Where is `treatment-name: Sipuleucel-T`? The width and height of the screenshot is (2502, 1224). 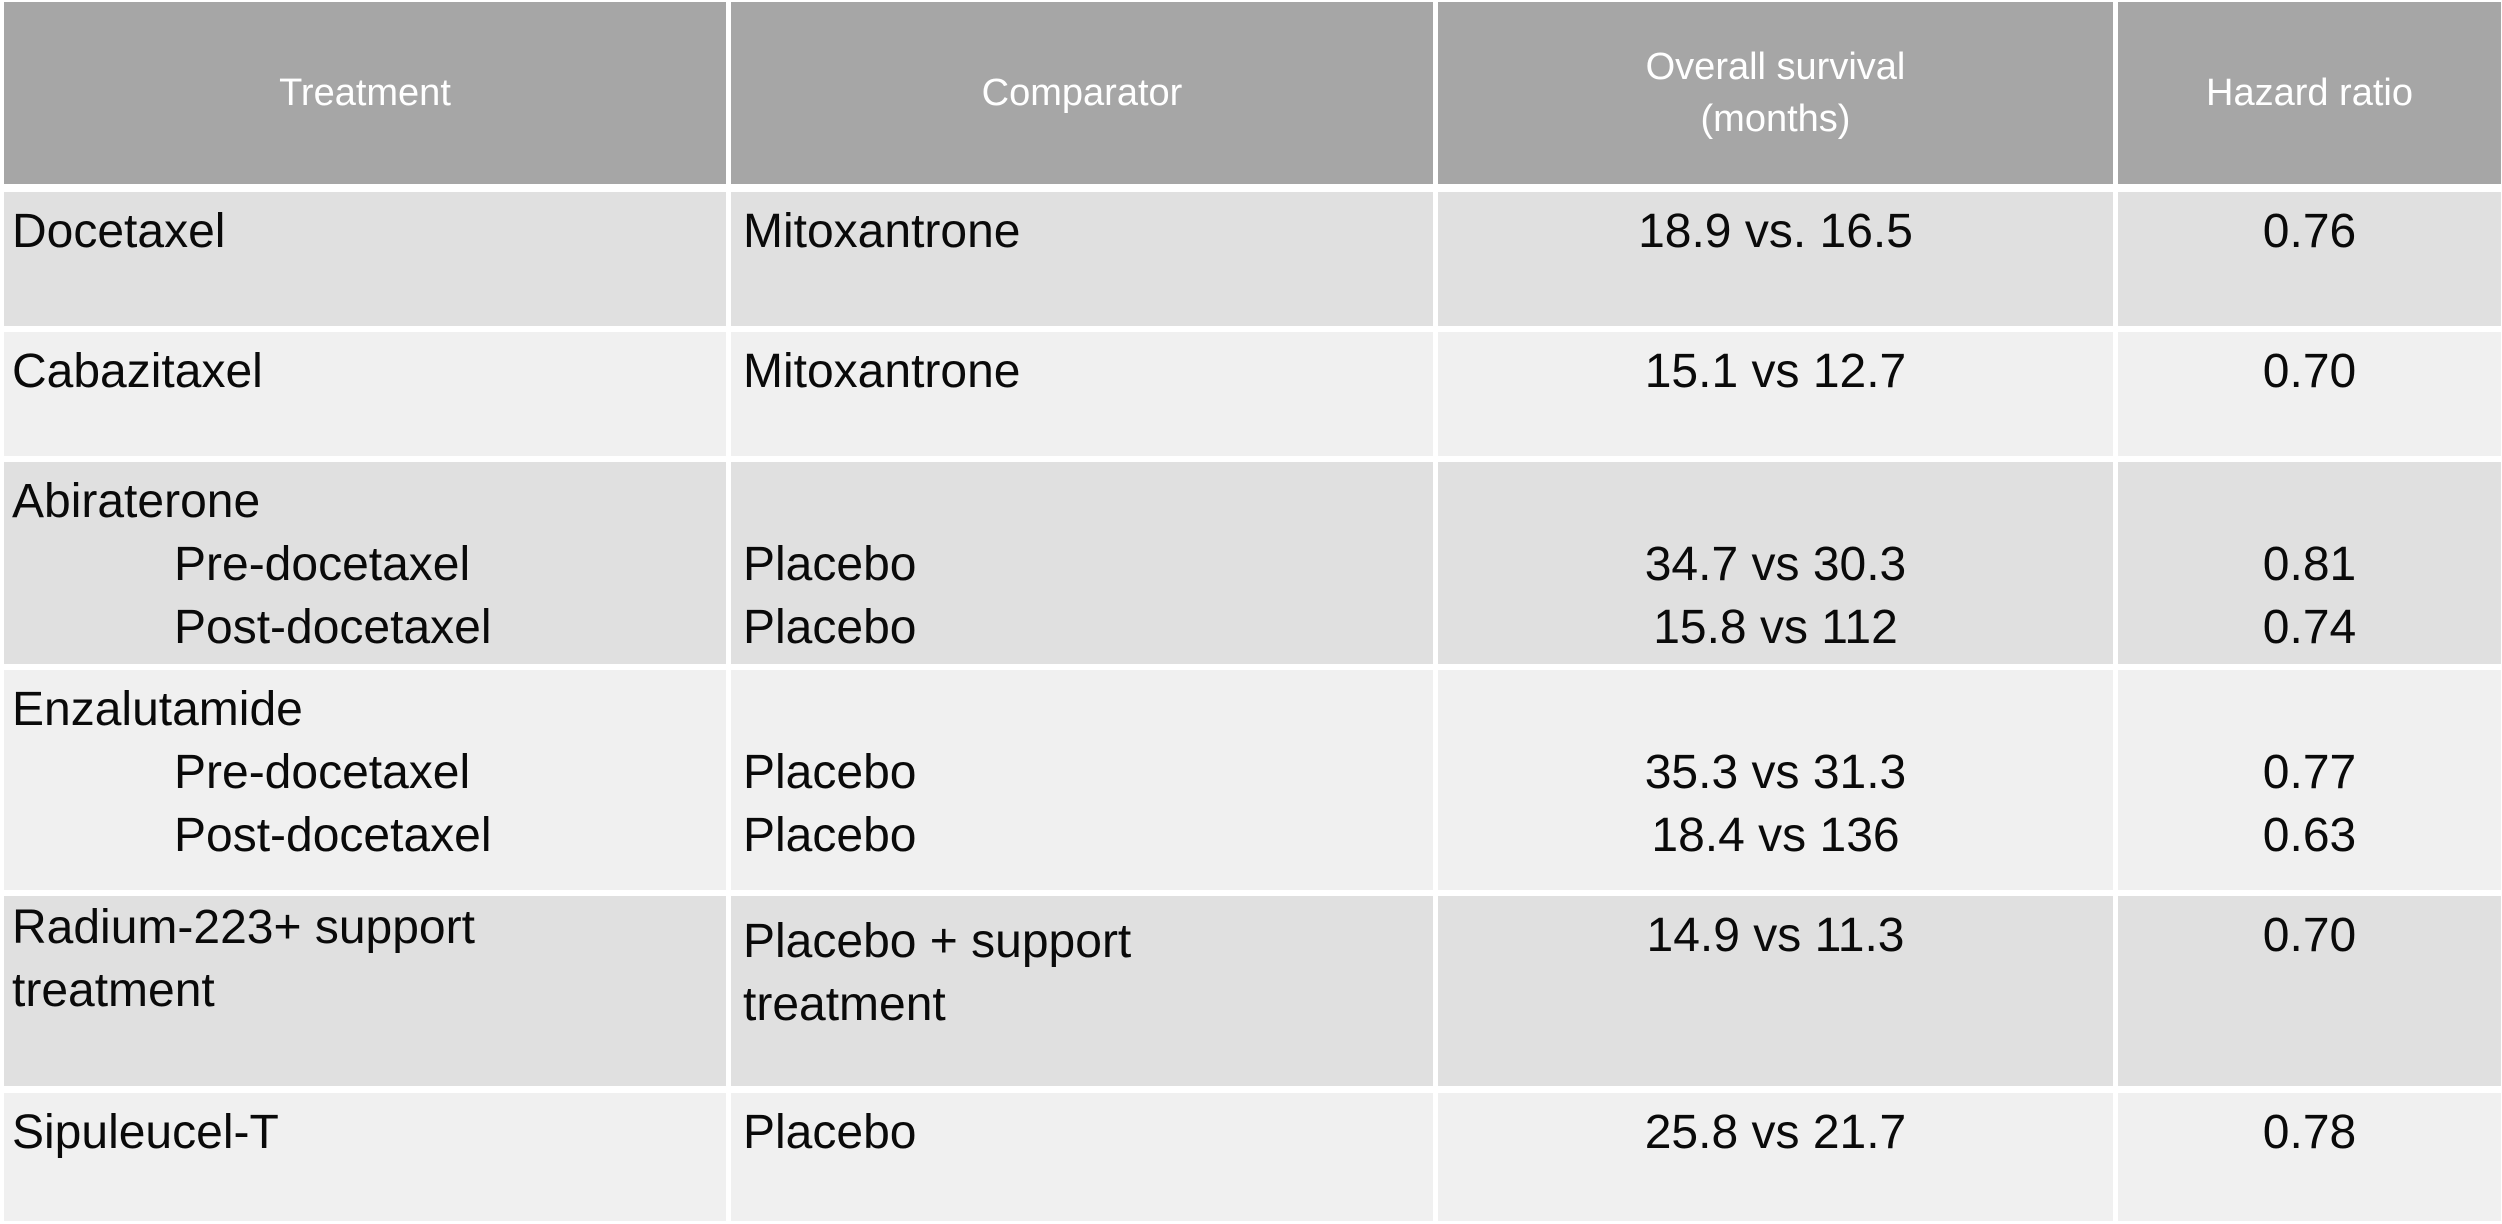 treatment-name: Sipuleucel-T is located at coordinates (145, 1132).